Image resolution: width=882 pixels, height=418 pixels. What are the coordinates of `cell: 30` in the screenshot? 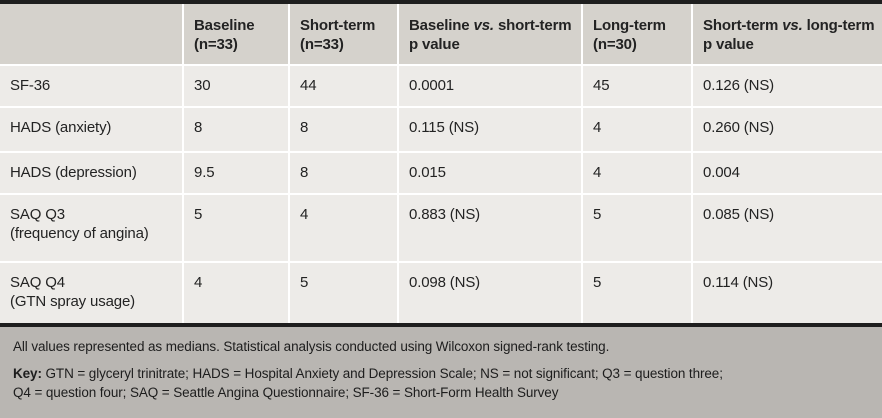 It's located at (235, 87).